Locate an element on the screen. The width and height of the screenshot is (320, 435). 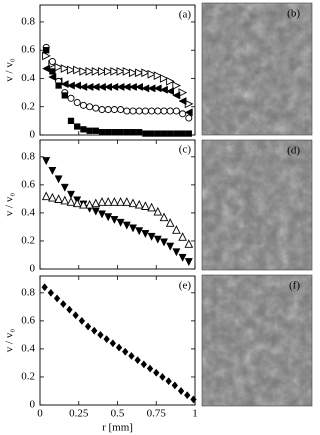
image-border is located at coordinates (257, 340).